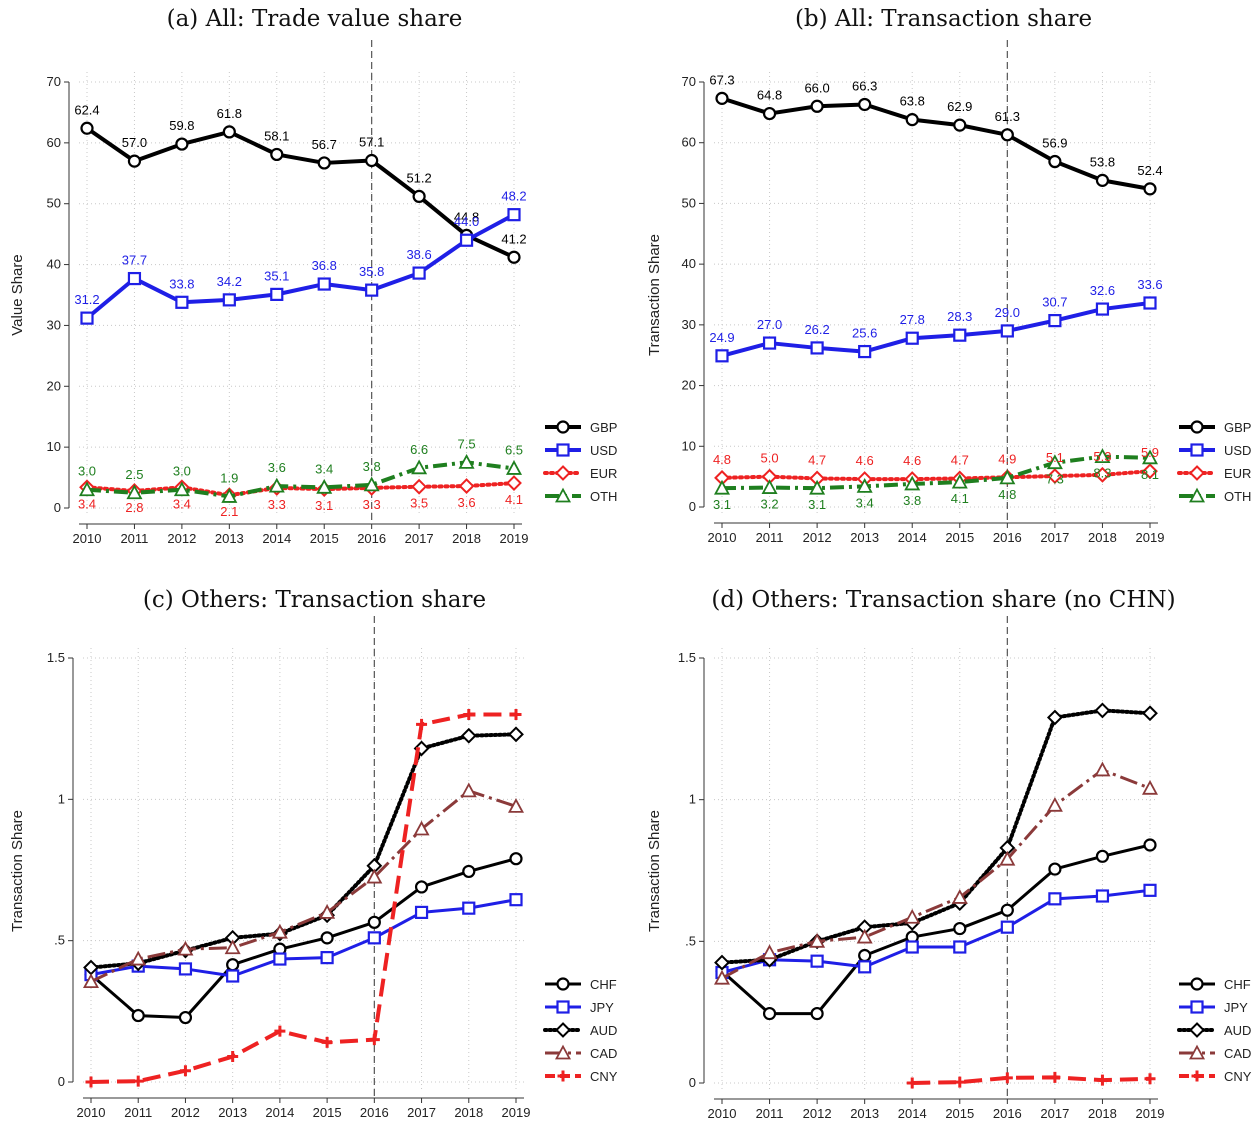  I want to click on legend-marker-chf, so click(1197, 984).